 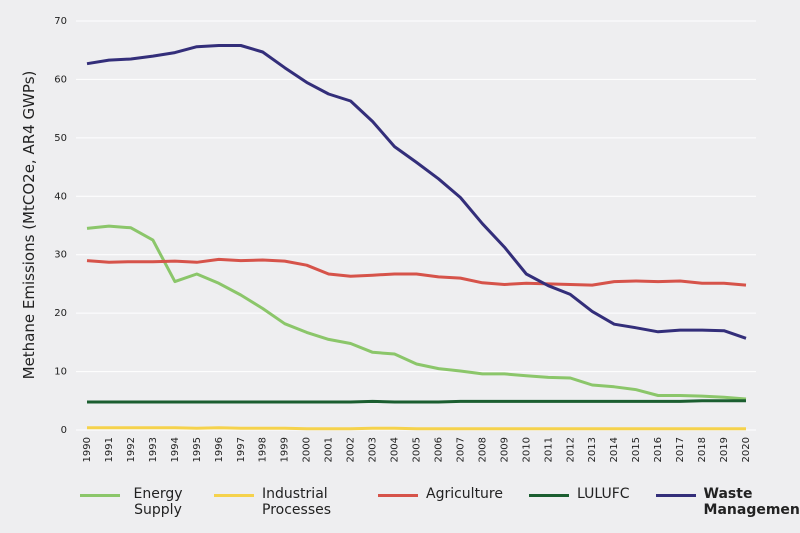 I want to click on x-tick-label: 2016, so click(x=658, y=449).